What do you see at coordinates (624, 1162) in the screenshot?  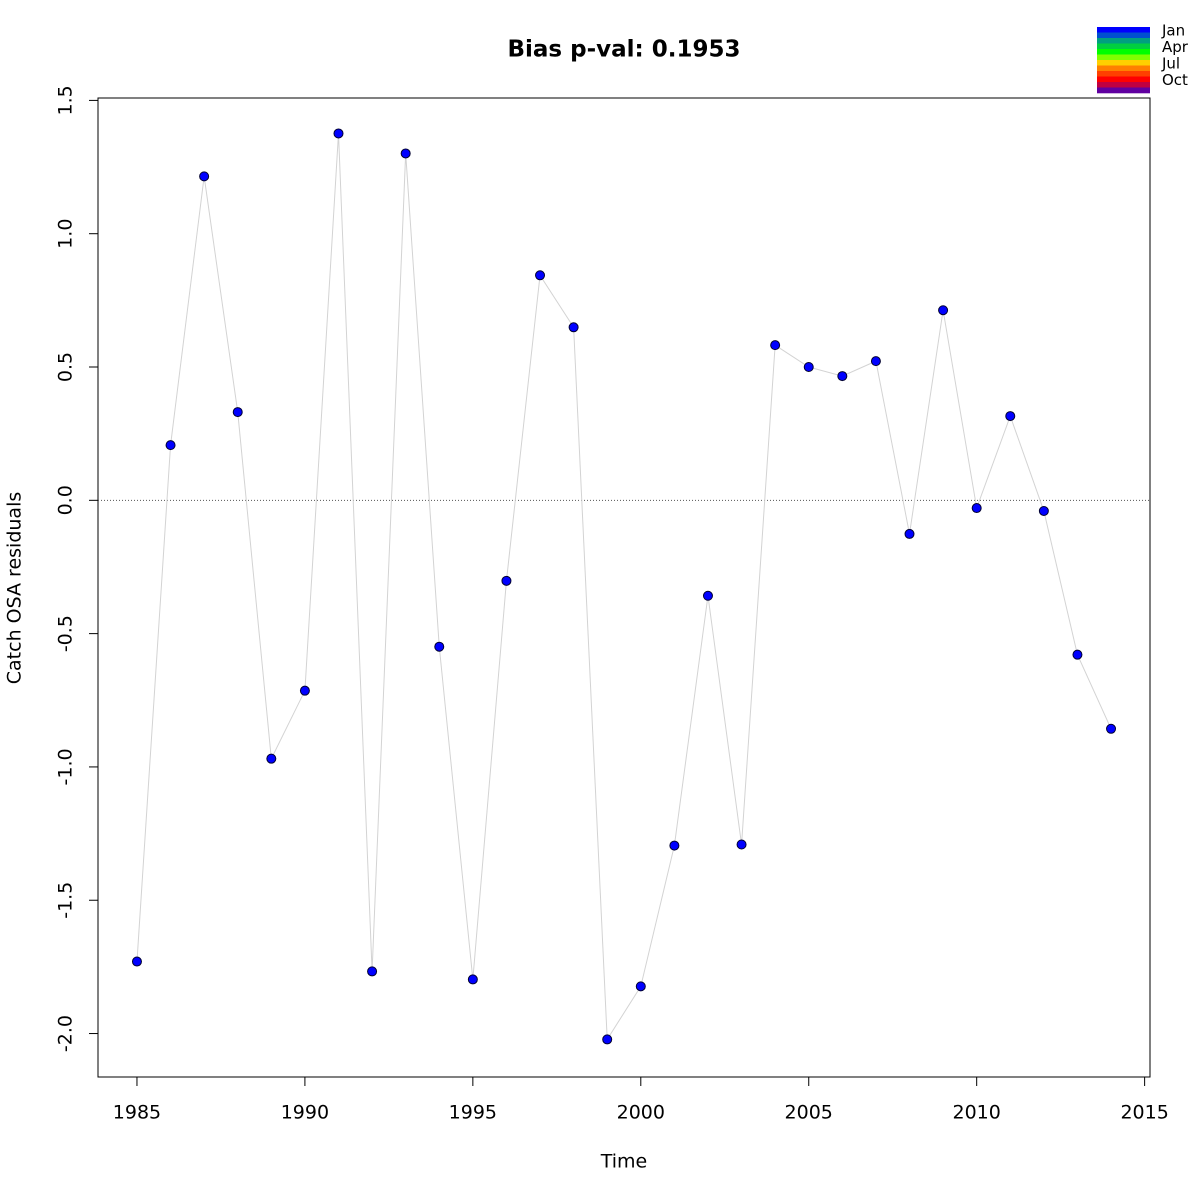 I see `x-axis-label: Time` at bounding box center [624, 1162].